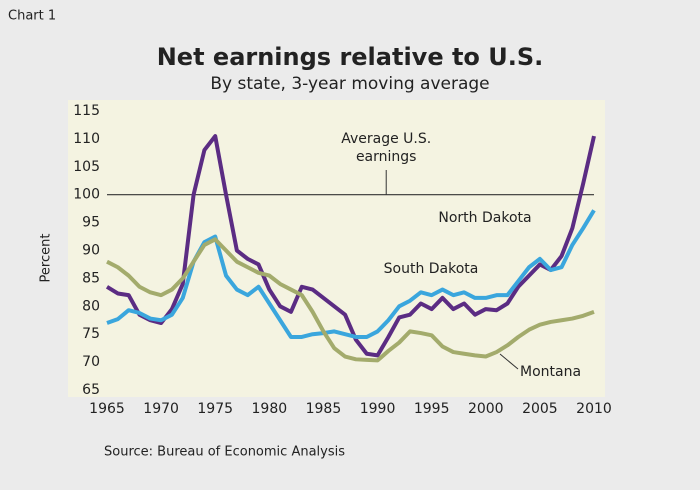 The height and width of the screenshot is (490, 700). What do you see at coordinates (91, 223) in the screenshot?
I see `y-tick-label: 95` at bounding box center [91, 223].